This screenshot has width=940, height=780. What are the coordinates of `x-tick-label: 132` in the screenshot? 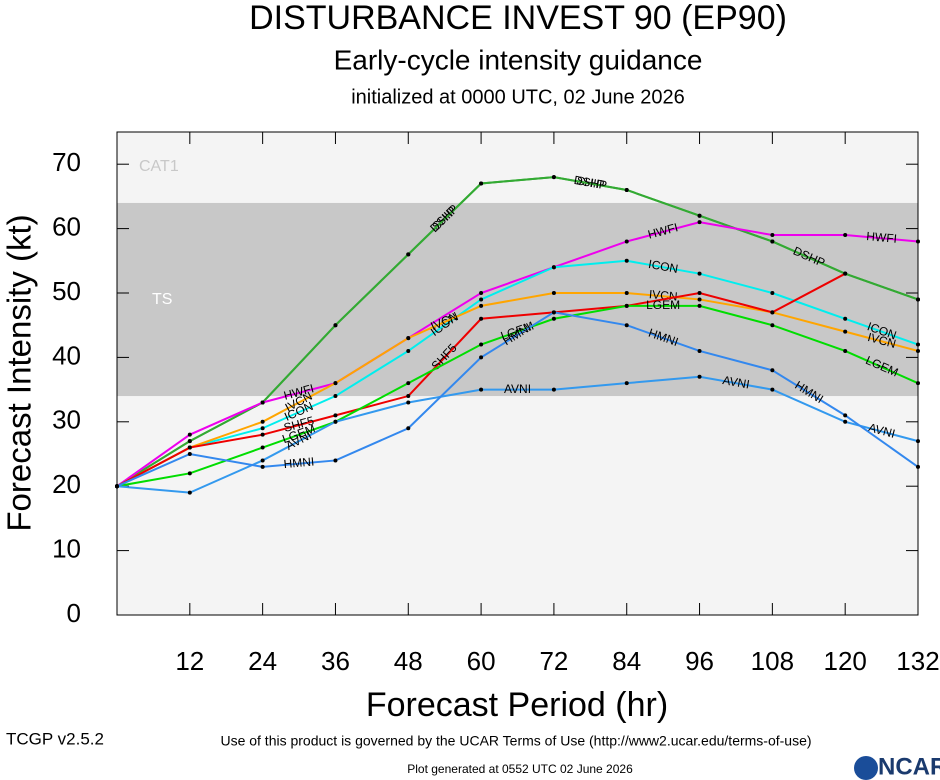 It's located at (917, 661).